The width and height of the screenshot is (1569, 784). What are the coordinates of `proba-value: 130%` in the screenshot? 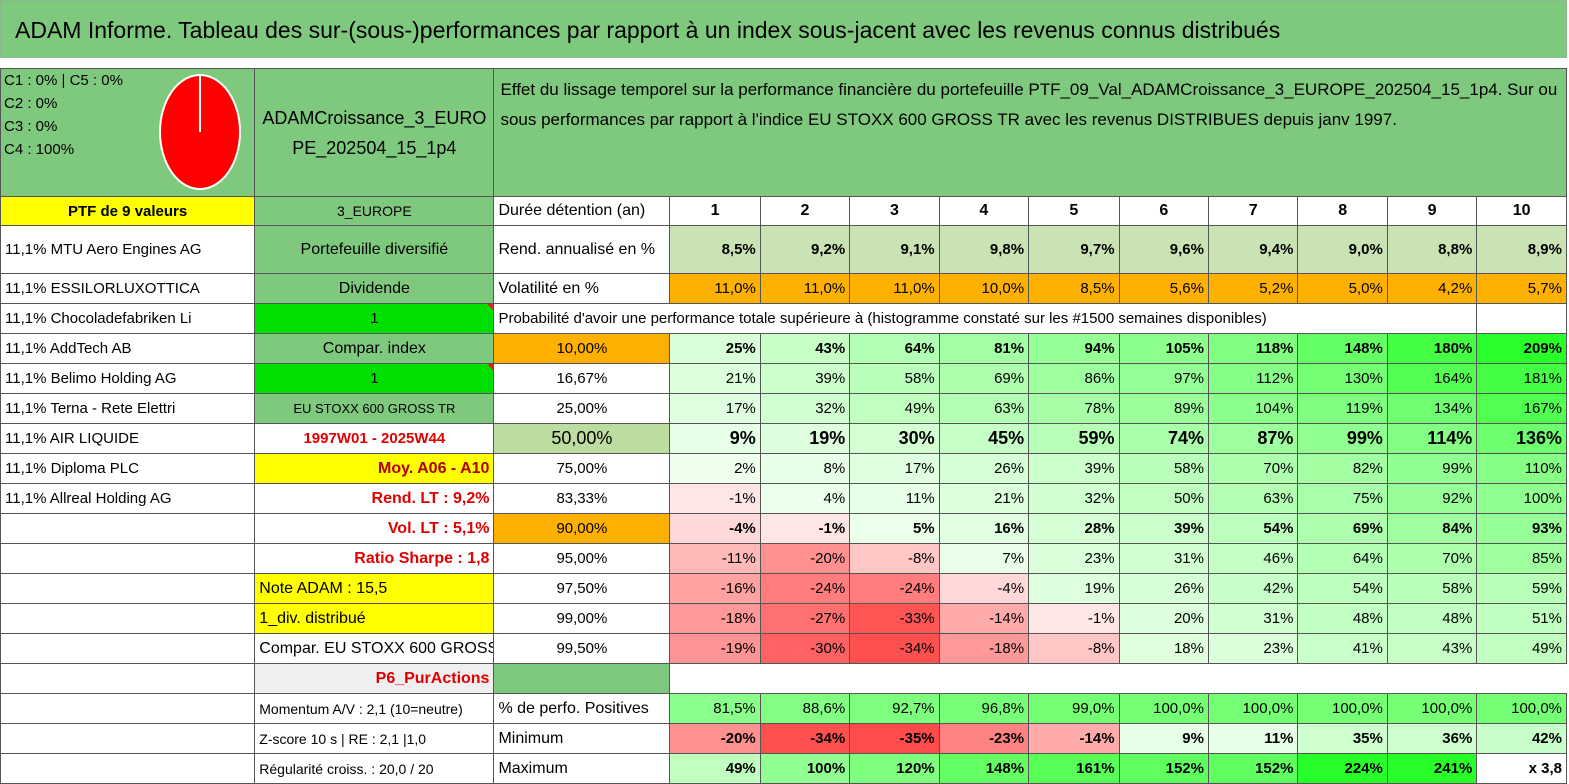 It's located at (1342, 378).